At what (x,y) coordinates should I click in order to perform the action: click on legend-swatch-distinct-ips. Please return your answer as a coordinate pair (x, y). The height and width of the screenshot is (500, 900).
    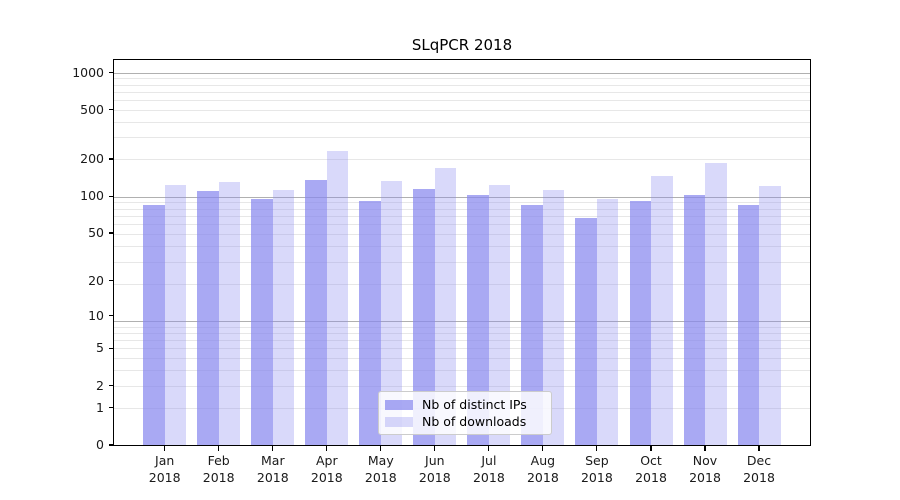
    Looking at the image, I should click on (399, 404).